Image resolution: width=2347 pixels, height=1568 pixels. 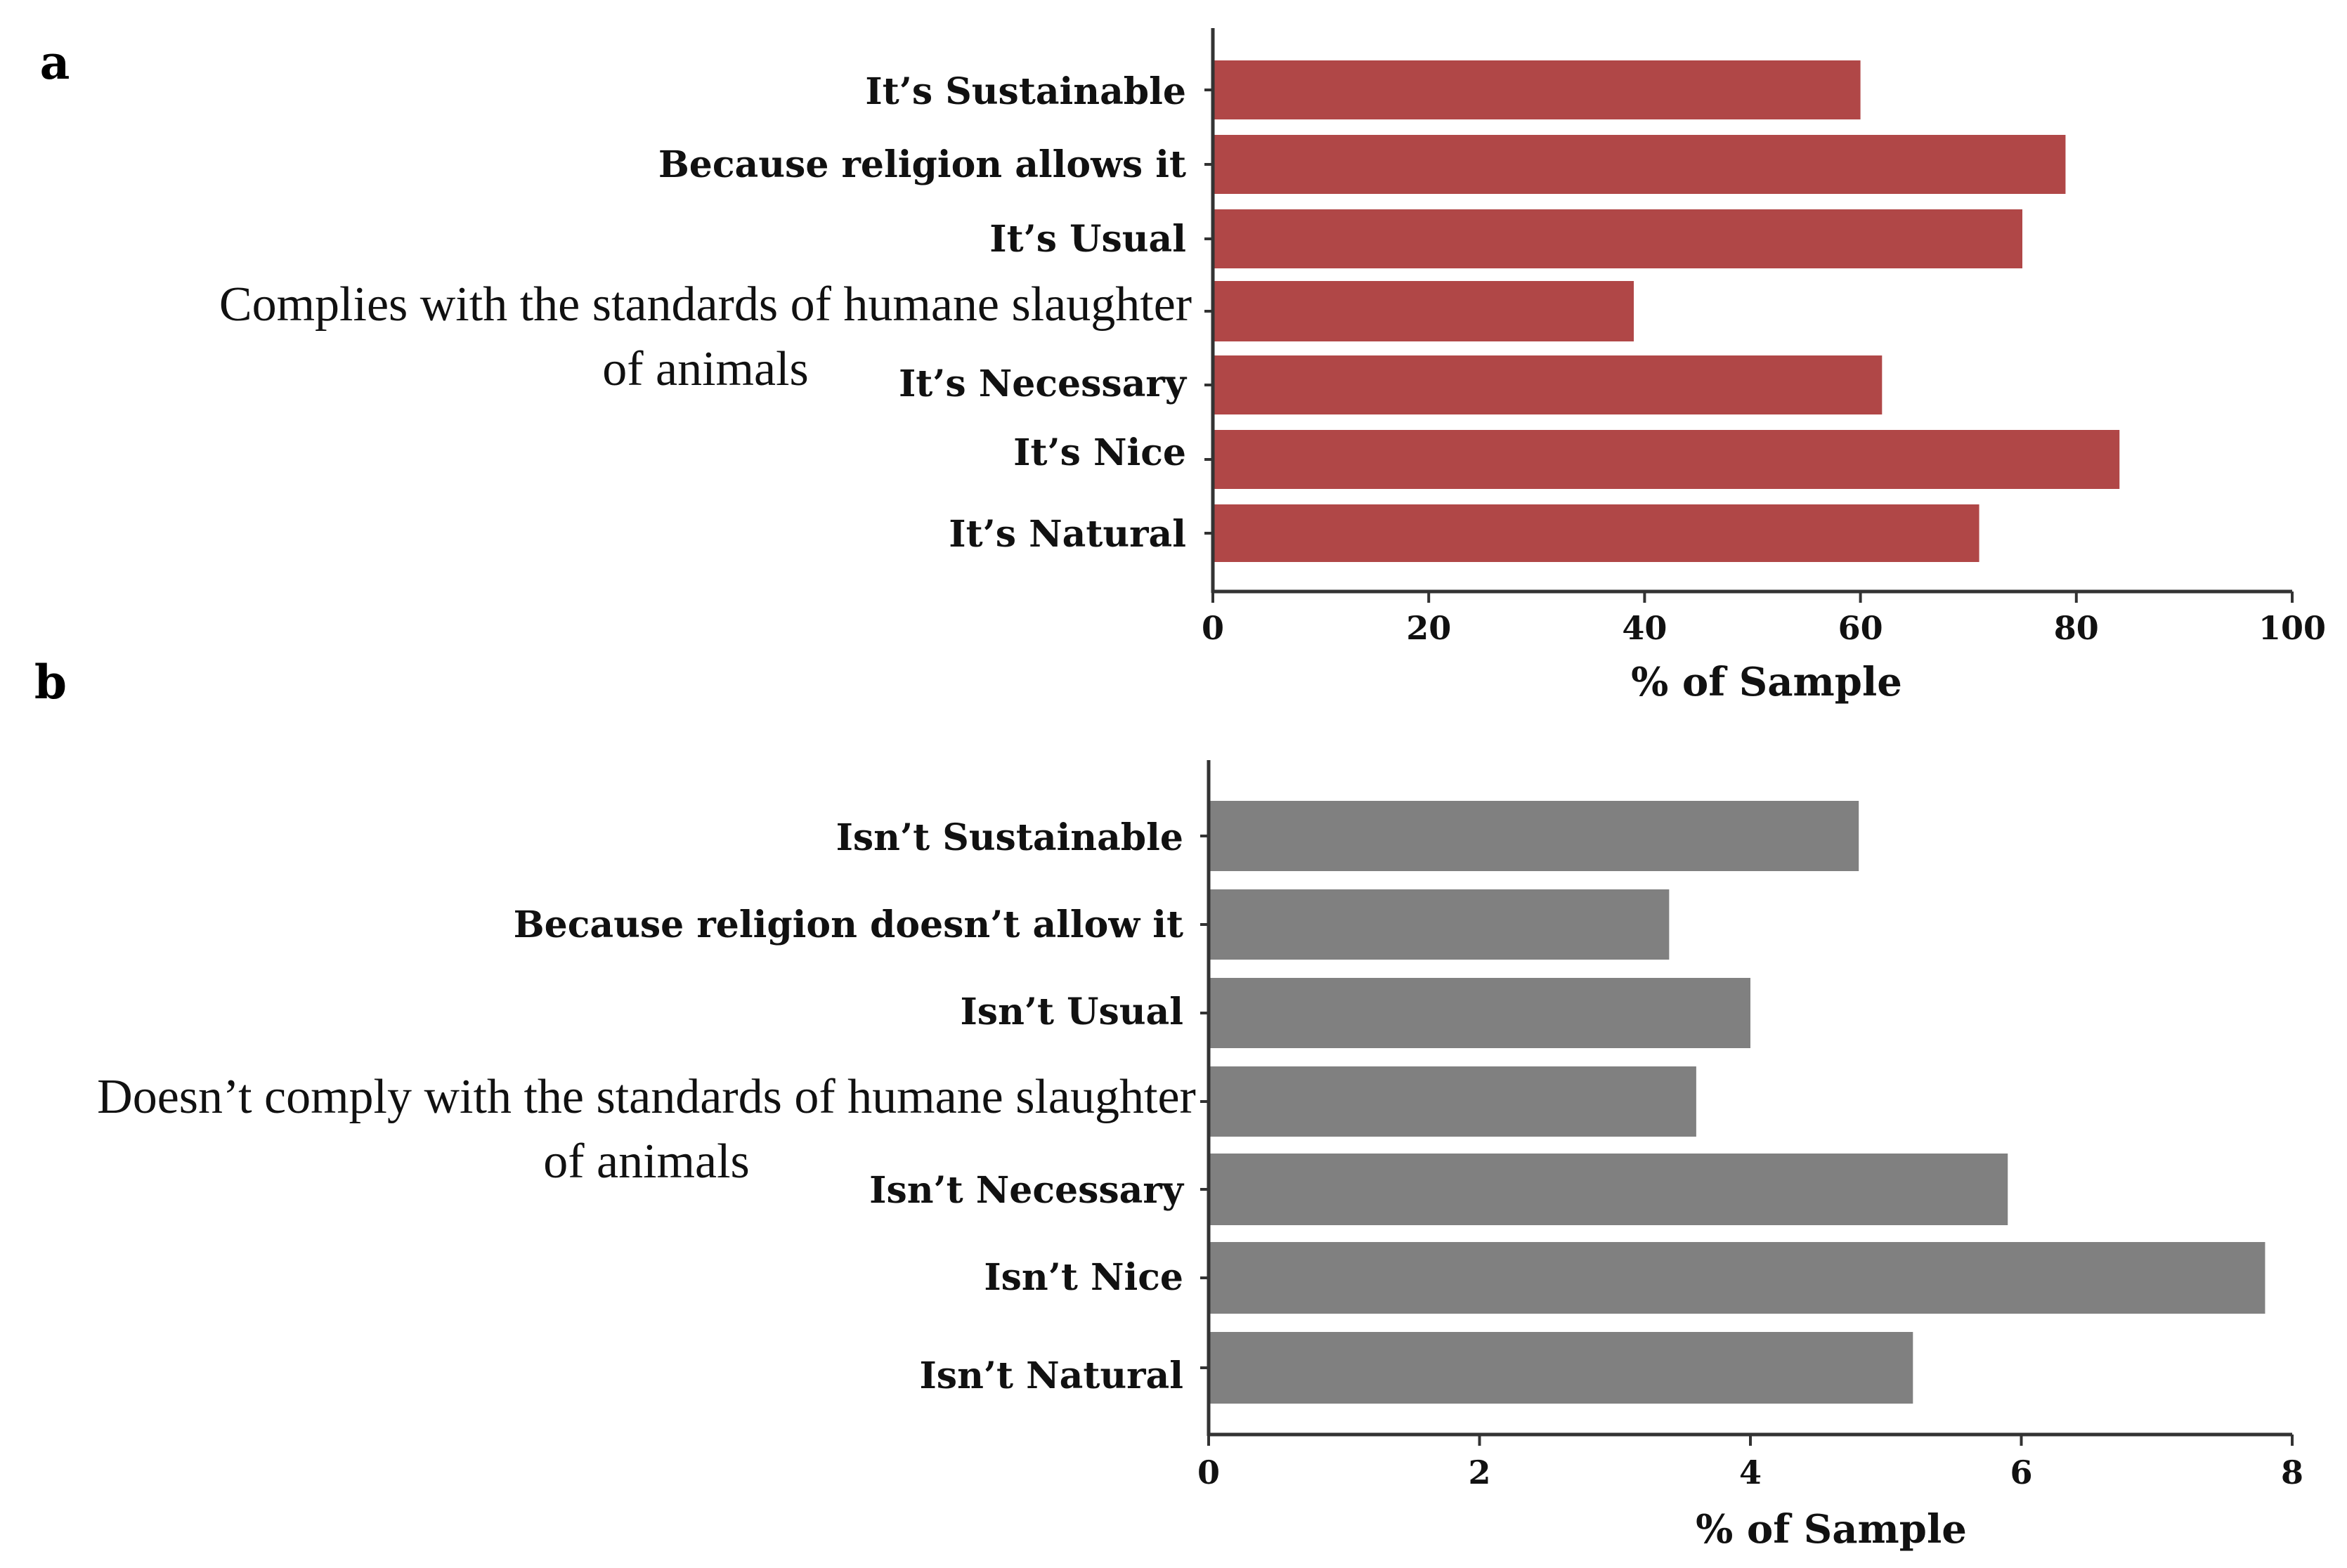 I want to click on category-label-a-5: It’s Nice, so click(x=1099, y=452).